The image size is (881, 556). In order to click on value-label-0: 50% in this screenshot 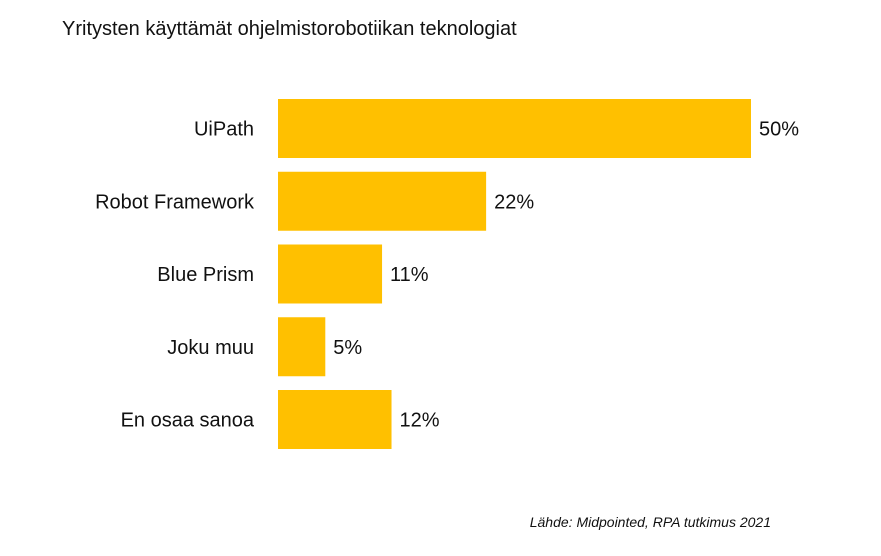, I will do `click(779, 130)`.